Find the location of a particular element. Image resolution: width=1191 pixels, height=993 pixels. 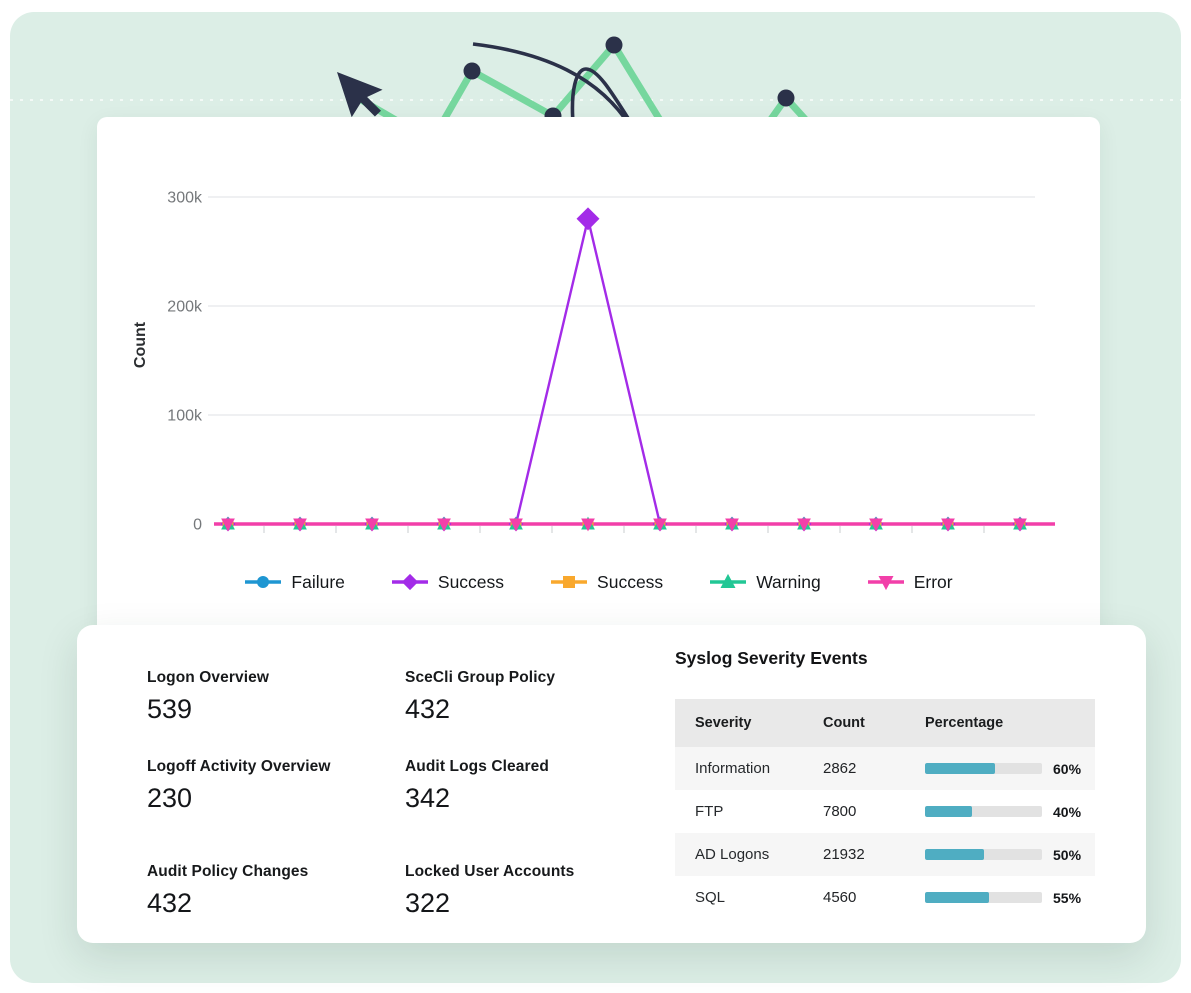

svg-text: Count is located at coordinates (140, 344).